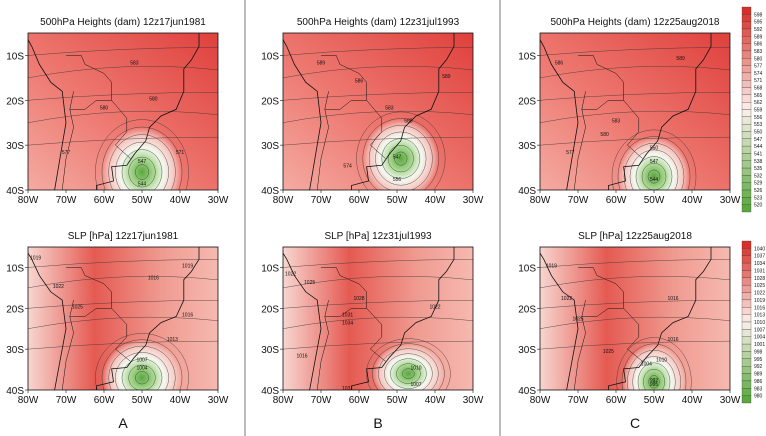 The height and width of the screenshot is (436, 766). What do you see at coordinates (378, 236) in the screenshot?
I see `panel-title: SLP [hPa] 12z31jul1993` at bounding box center [378, 236].